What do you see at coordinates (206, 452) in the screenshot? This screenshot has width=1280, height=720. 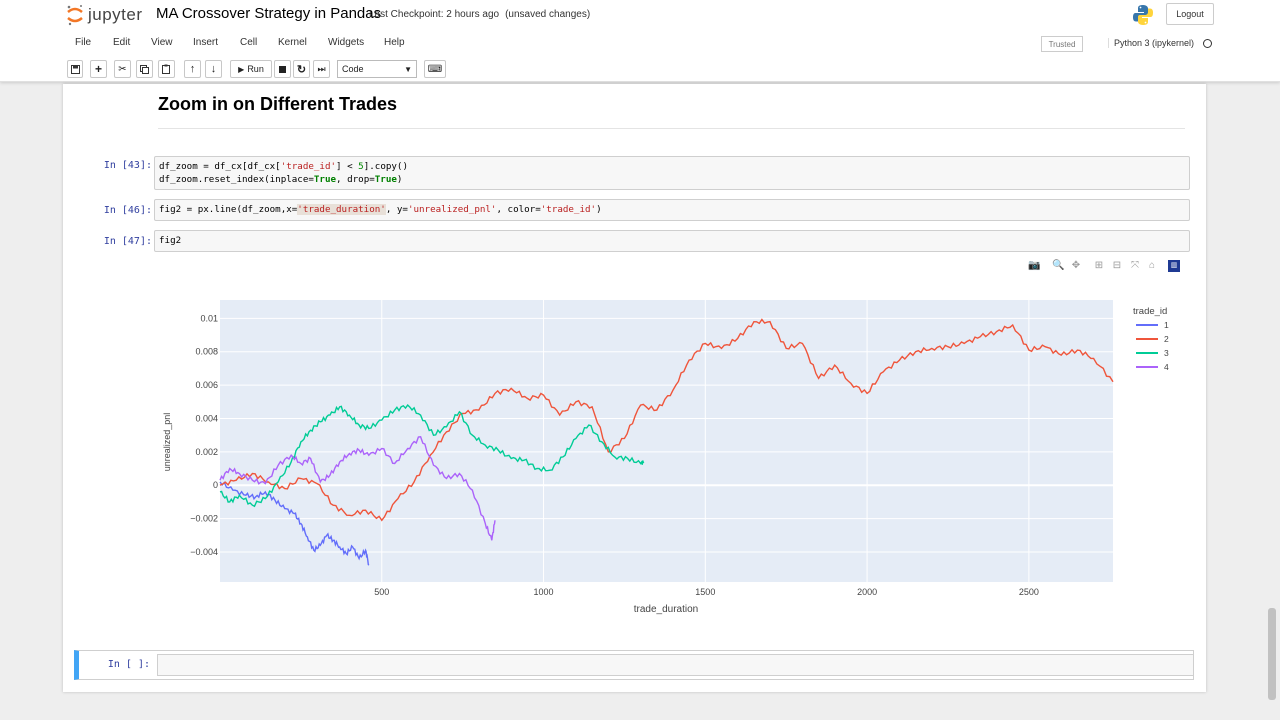 I see `y-tick-label: 0.002` at bounding box center [206, 452].